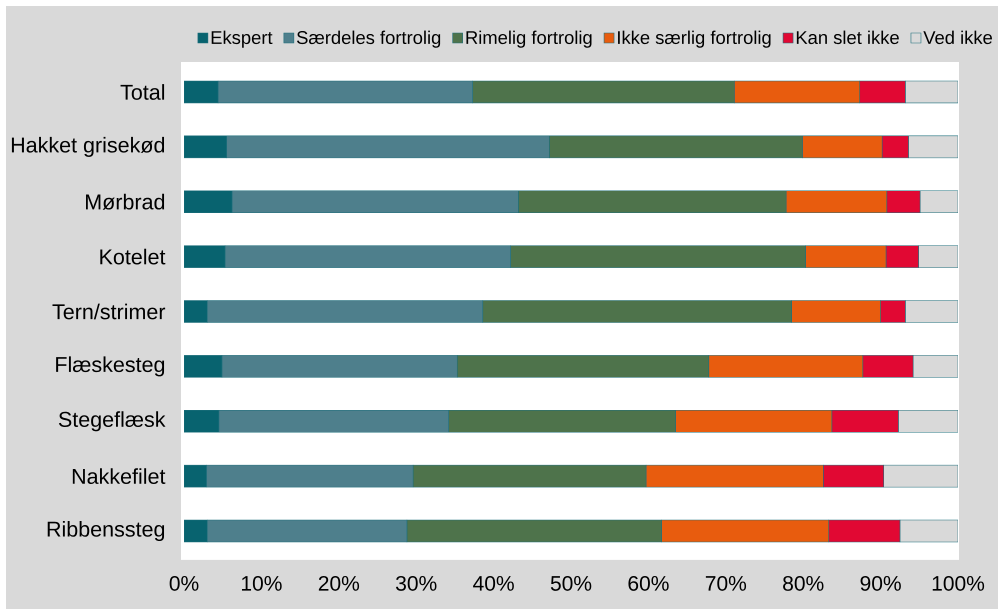 The image size is (998, 609). Describe the element at coordinates (112, 421) in the screenshot. I see `y-tick-label: Stegeflæsk` at that location.